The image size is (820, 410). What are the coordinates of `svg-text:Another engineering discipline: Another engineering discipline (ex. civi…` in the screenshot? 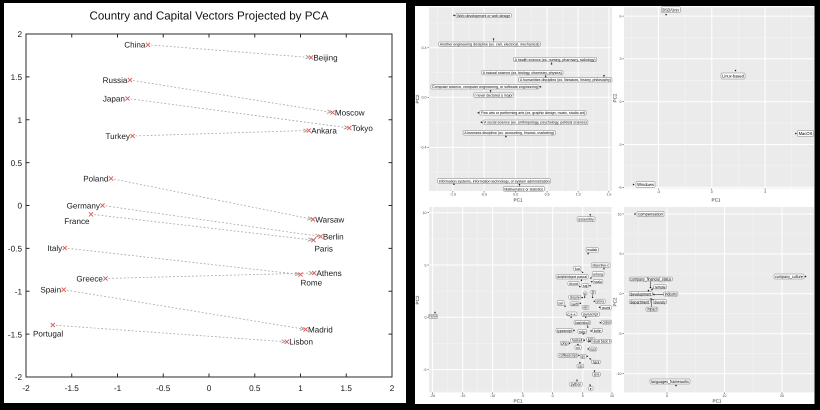 It's located at (490, 45).